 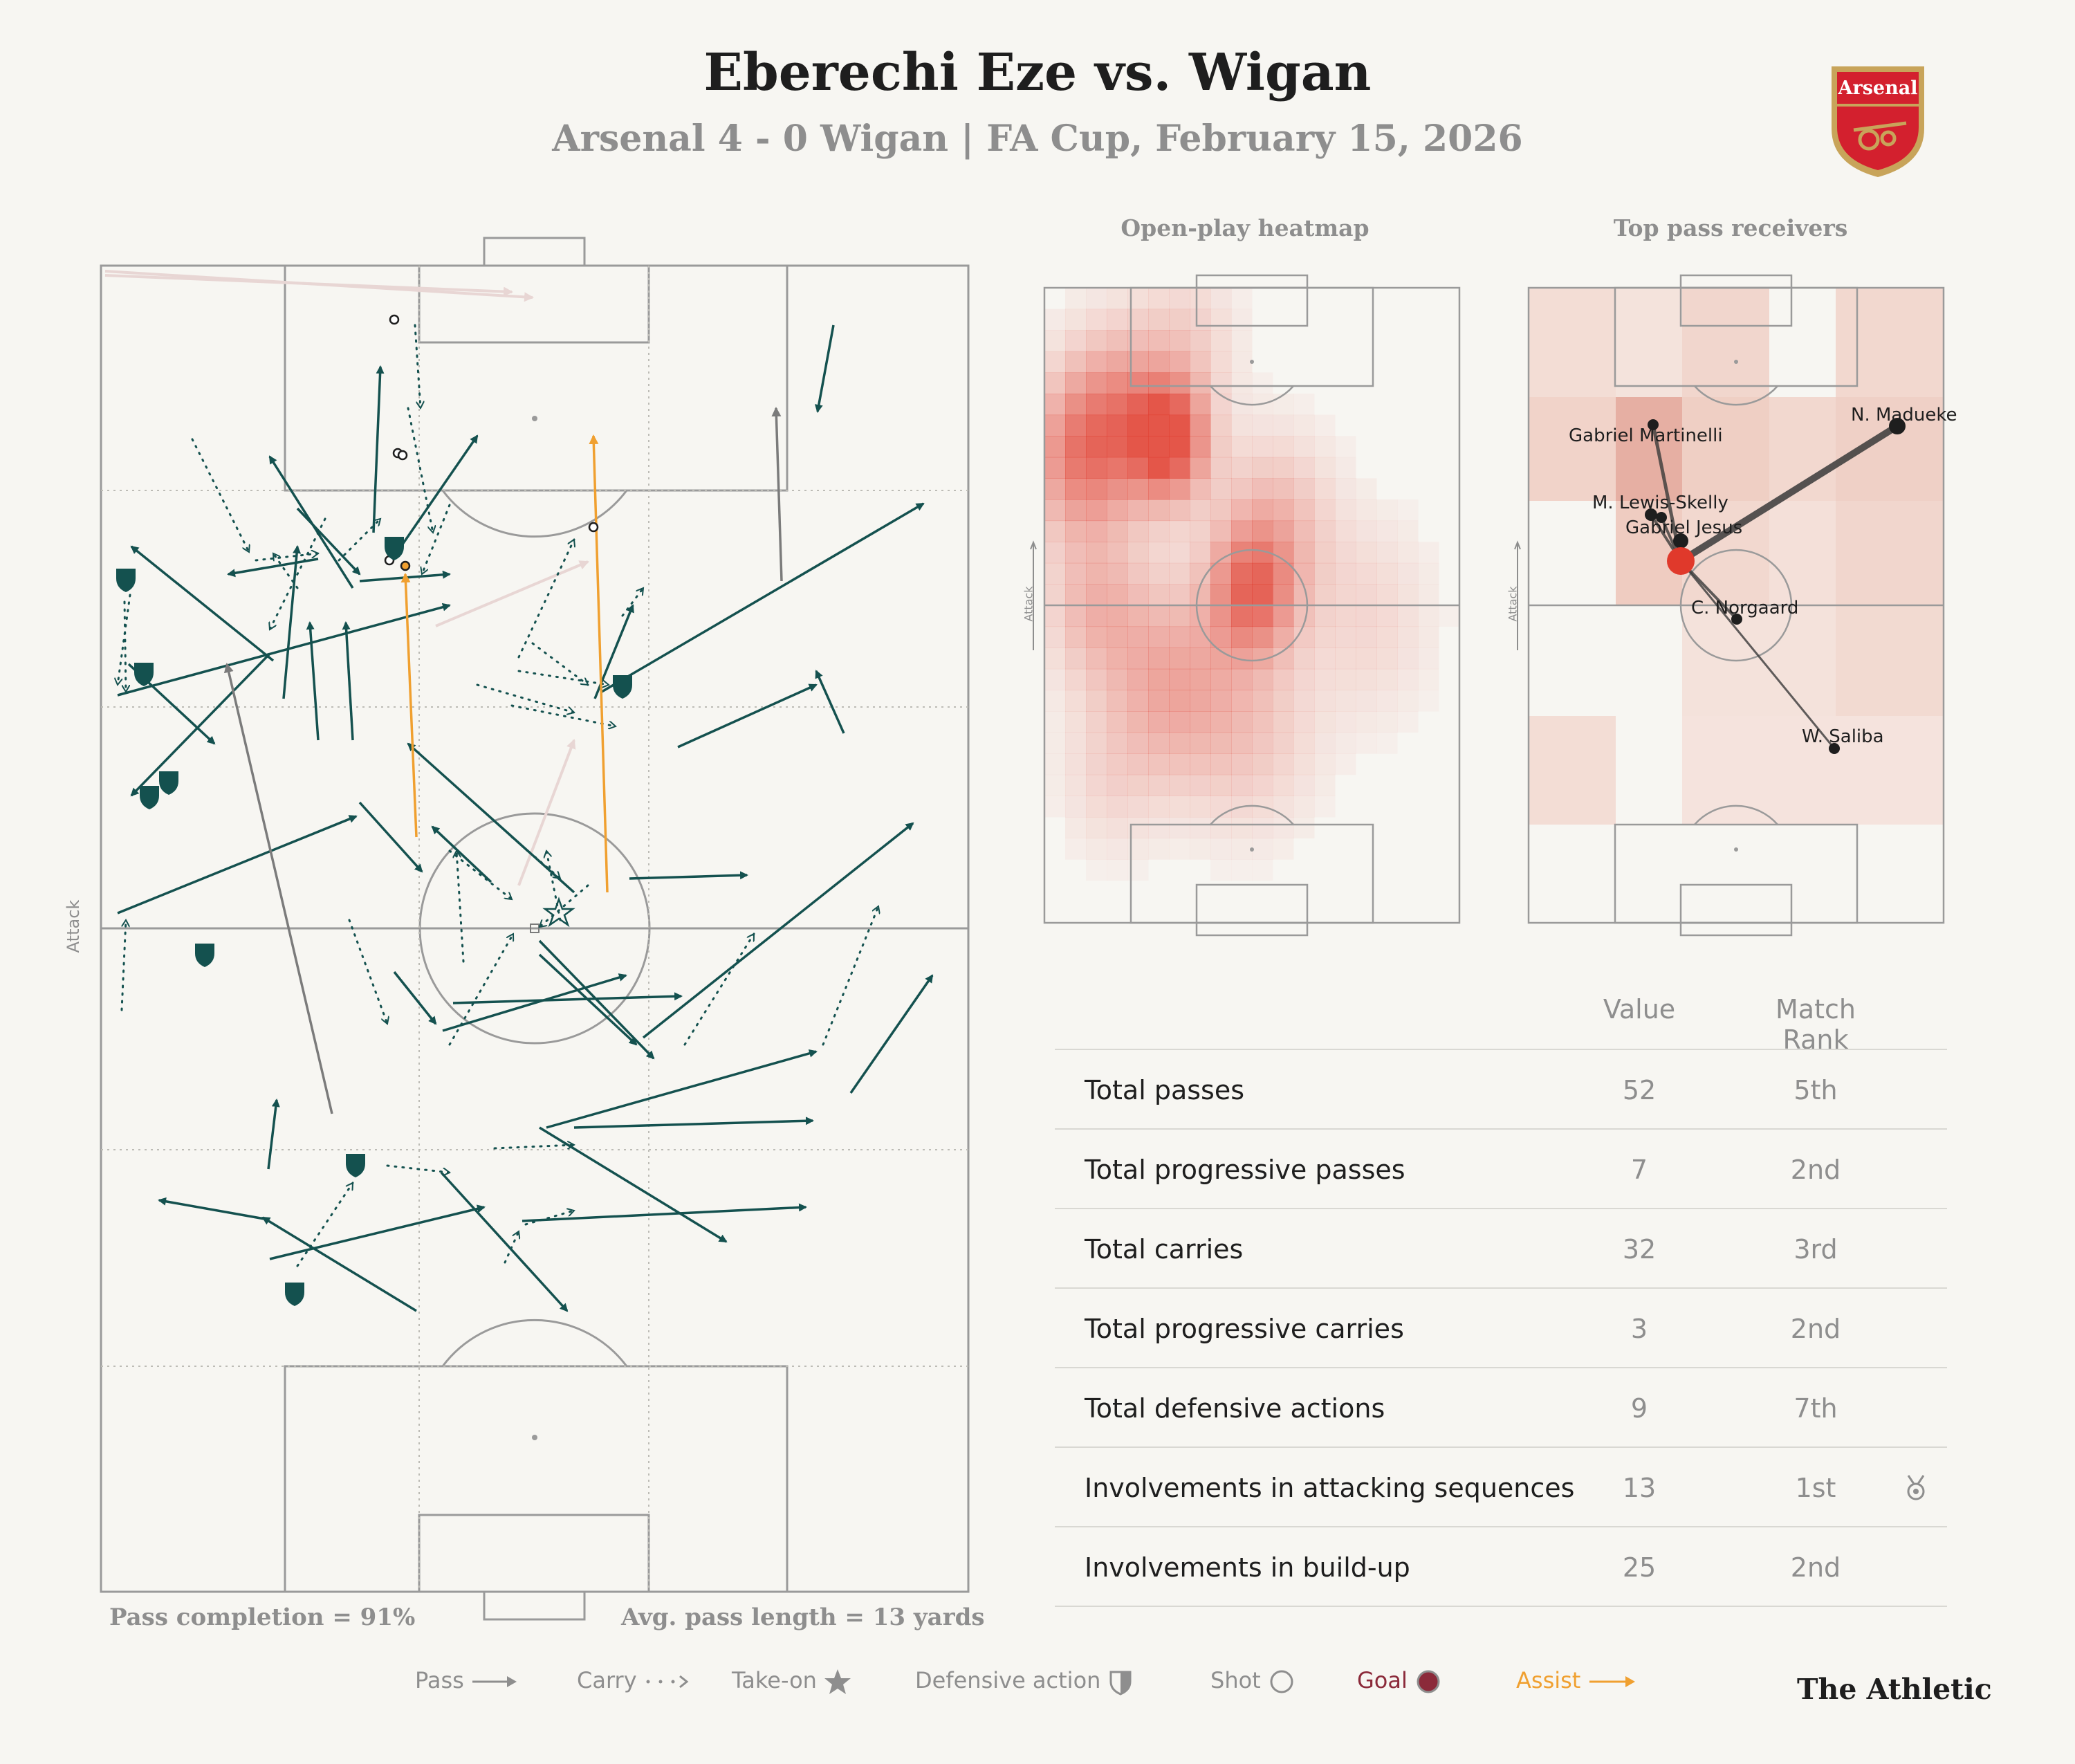 What do you see at coordinates (1684, 527) in the screenshot?
I see `receiver-label-jesus: Gabriel Jesus` at bounding box center [1684, 527].